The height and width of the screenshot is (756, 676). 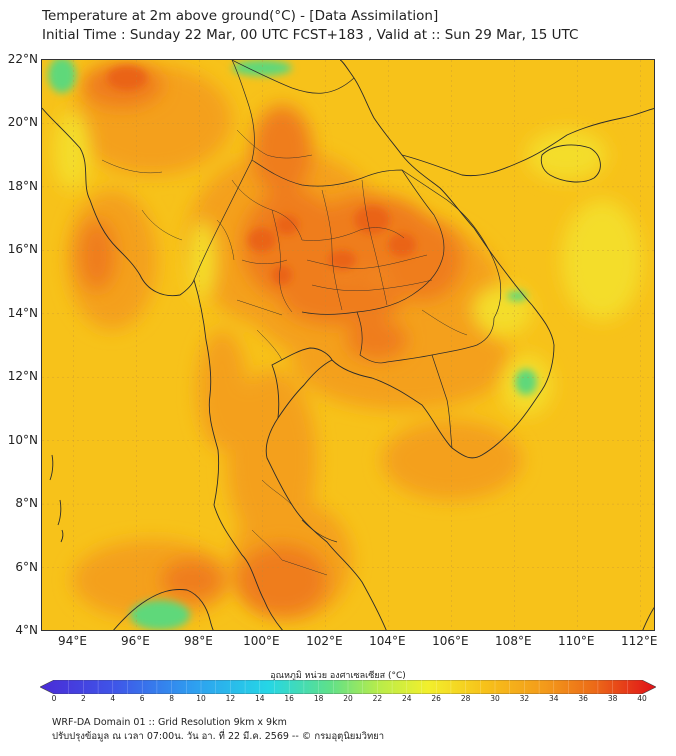 What do you see at coordinates (326, 494) in the screenshot?
I see `malay-peninsula-east` at bounding box center [326, 494].